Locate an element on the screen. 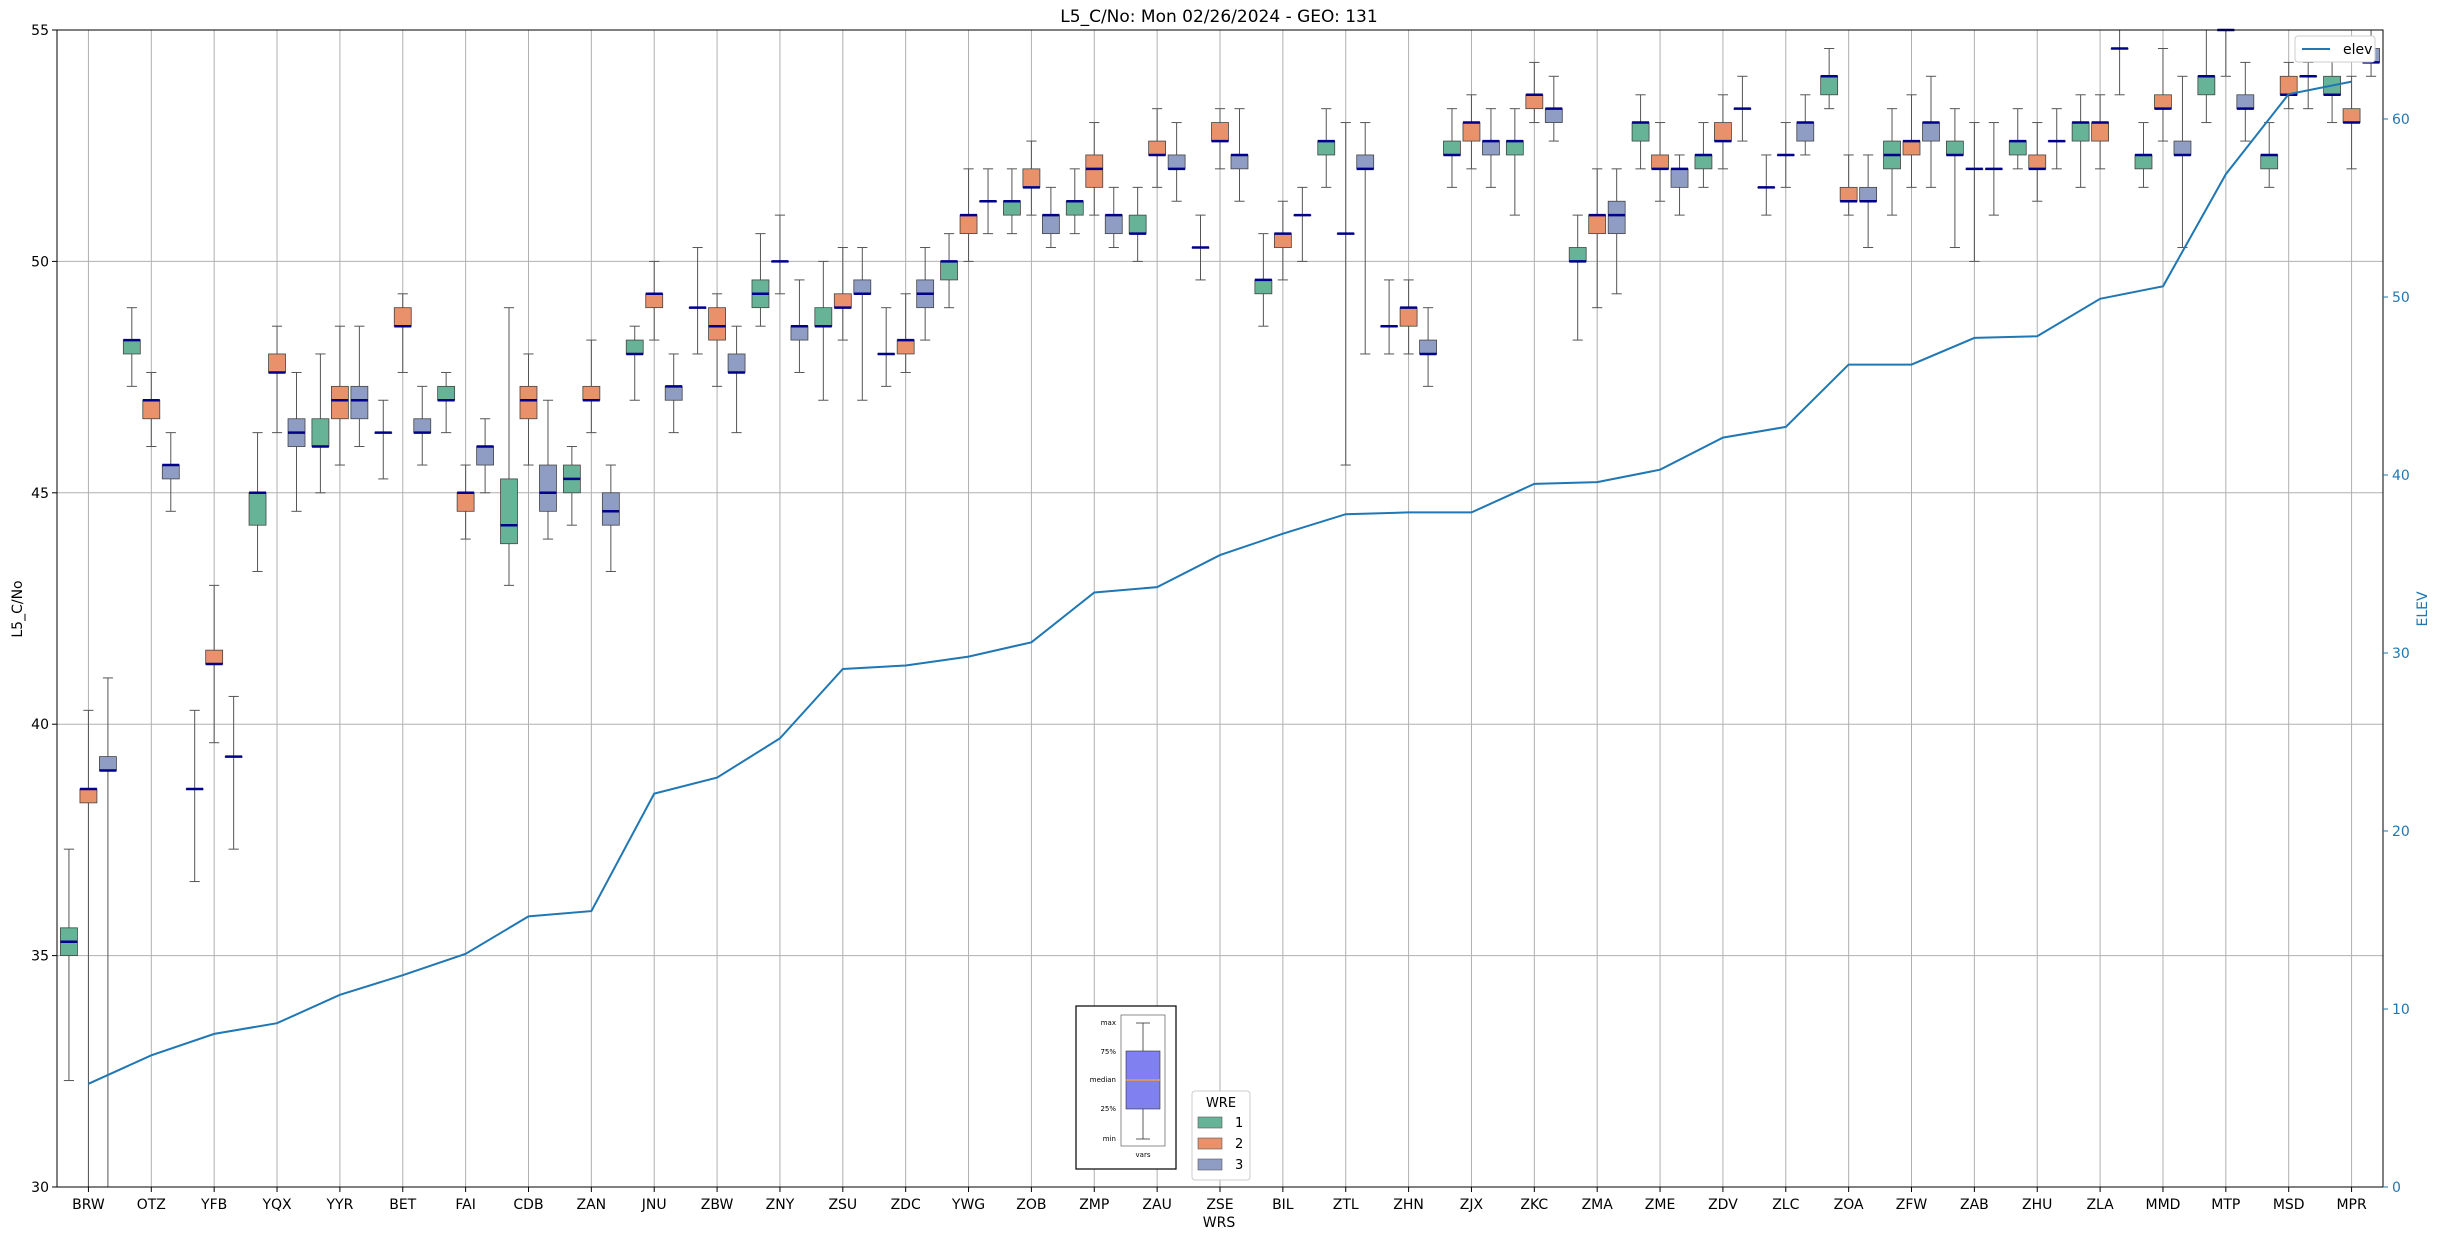  box-ZLA-wre1 is located at coordinates (2080, 141).